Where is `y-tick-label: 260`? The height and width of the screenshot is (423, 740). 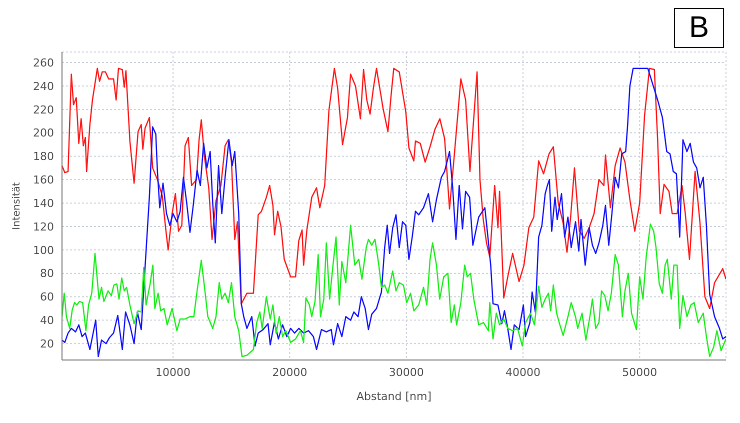
y-tick-label: 260 is located at coordinates (43, 63).